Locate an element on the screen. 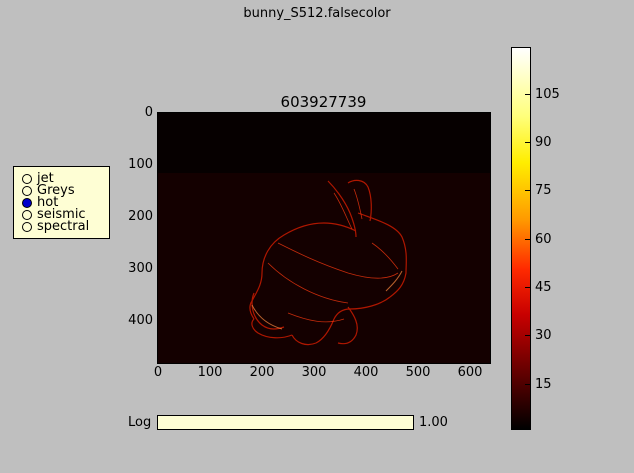 The image size is (634, 473). radio-greys: Greys is located at coordinates (48, 190).